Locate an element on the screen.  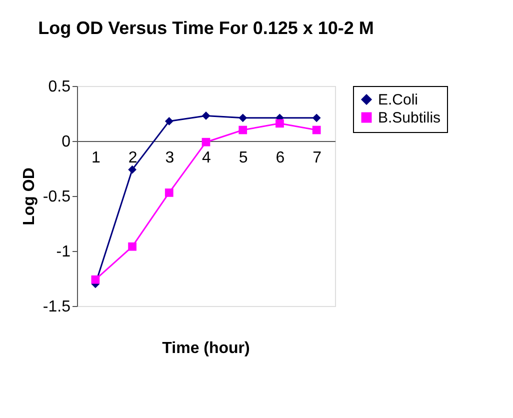
legend-label: E.Coli is located at coordinates (398, 100).